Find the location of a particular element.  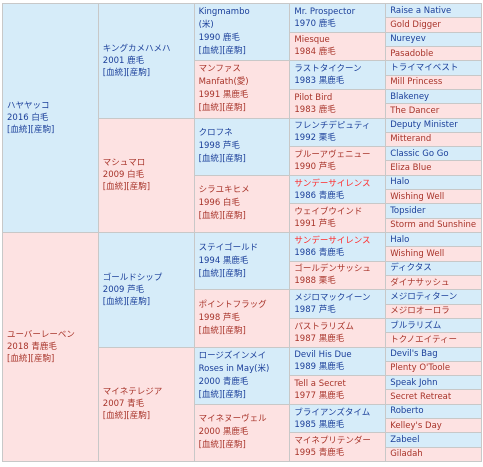

horse-name: ハヤヤッコ is located at coordinates (28, 106).